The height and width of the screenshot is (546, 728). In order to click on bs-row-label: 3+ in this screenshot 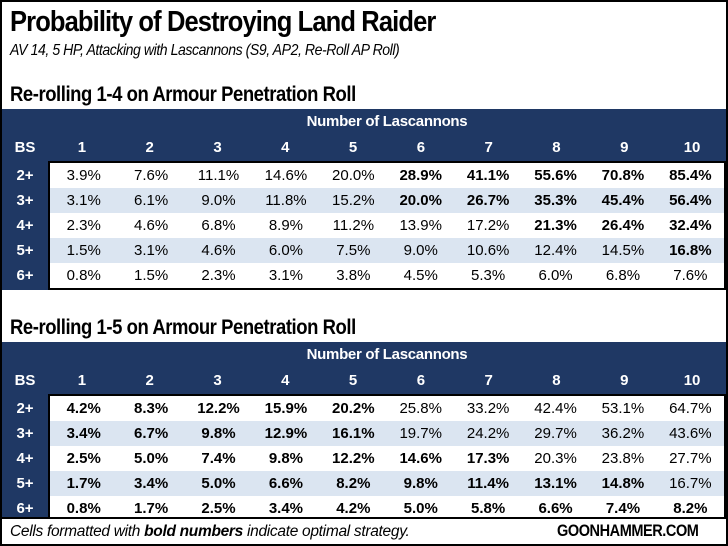, I will do `click(25, 433)`.